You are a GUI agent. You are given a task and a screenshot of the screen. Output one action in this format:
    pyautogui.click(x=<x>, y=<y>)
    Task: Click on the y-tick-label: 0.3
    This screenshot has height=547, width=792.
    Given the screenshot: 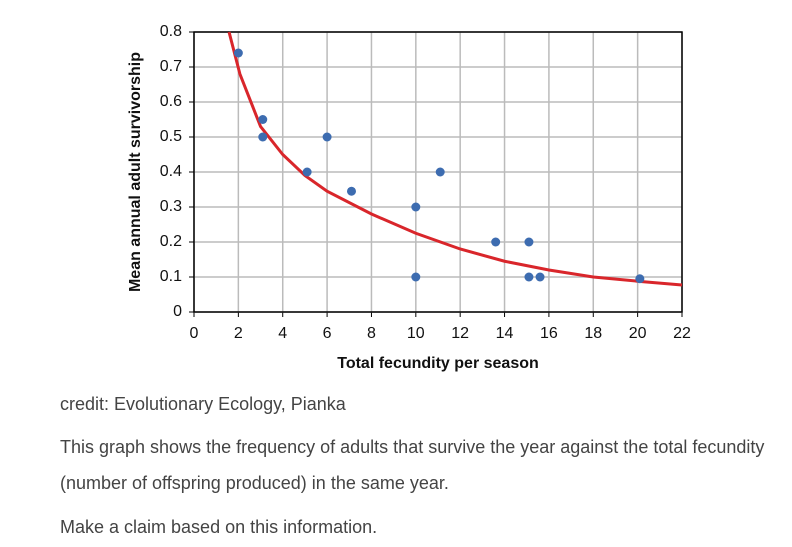 What is the action you would take?
    pyautogui.click(x=171, y=206)
    